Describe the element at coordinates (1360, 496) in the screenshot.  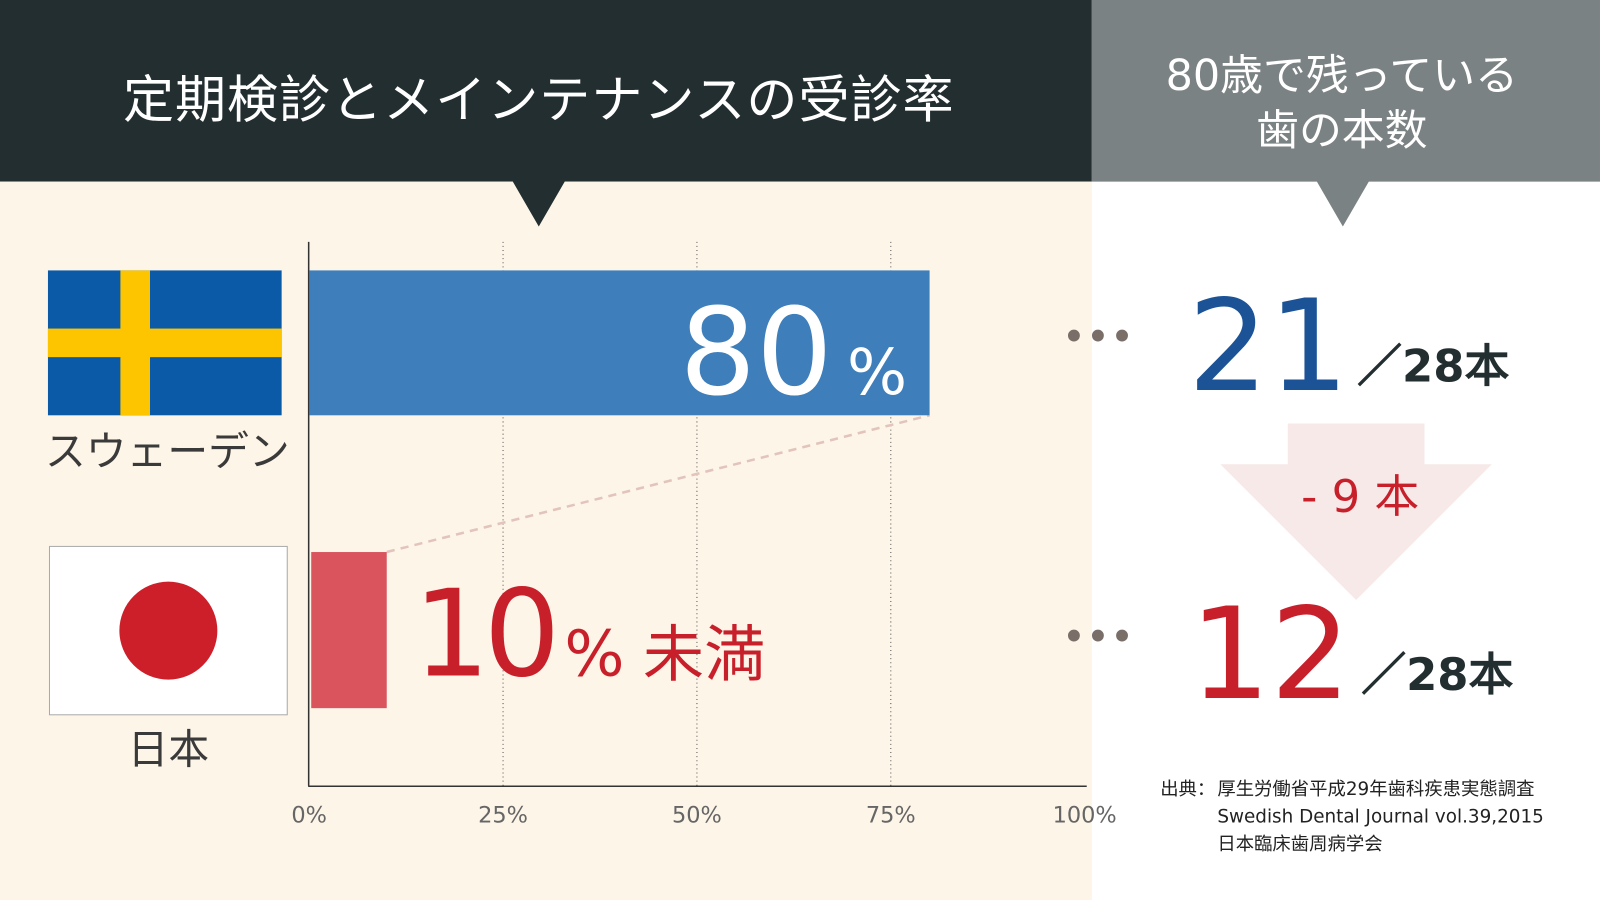
I see `teeth-difference: - 9 本` at that location.